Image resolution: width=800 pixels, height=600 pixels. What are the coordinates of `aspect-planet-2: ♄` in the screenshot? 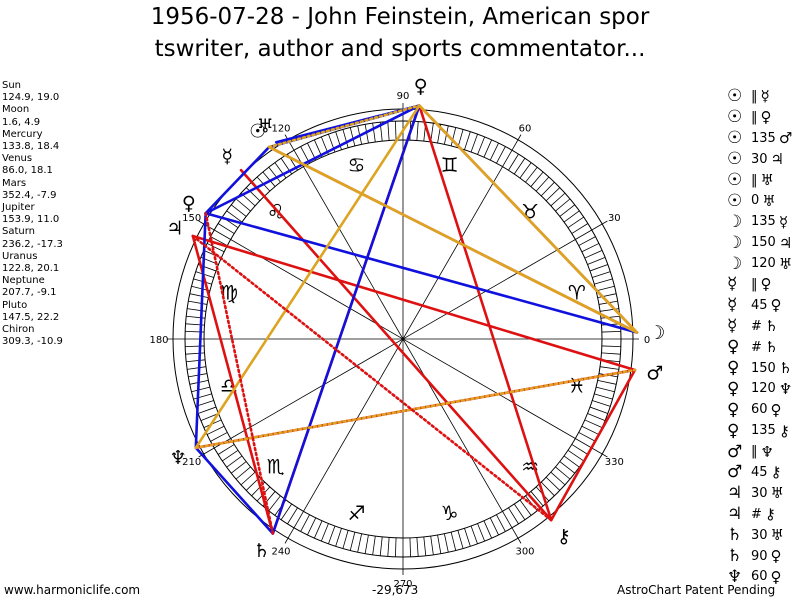 It's located at (785, 368).